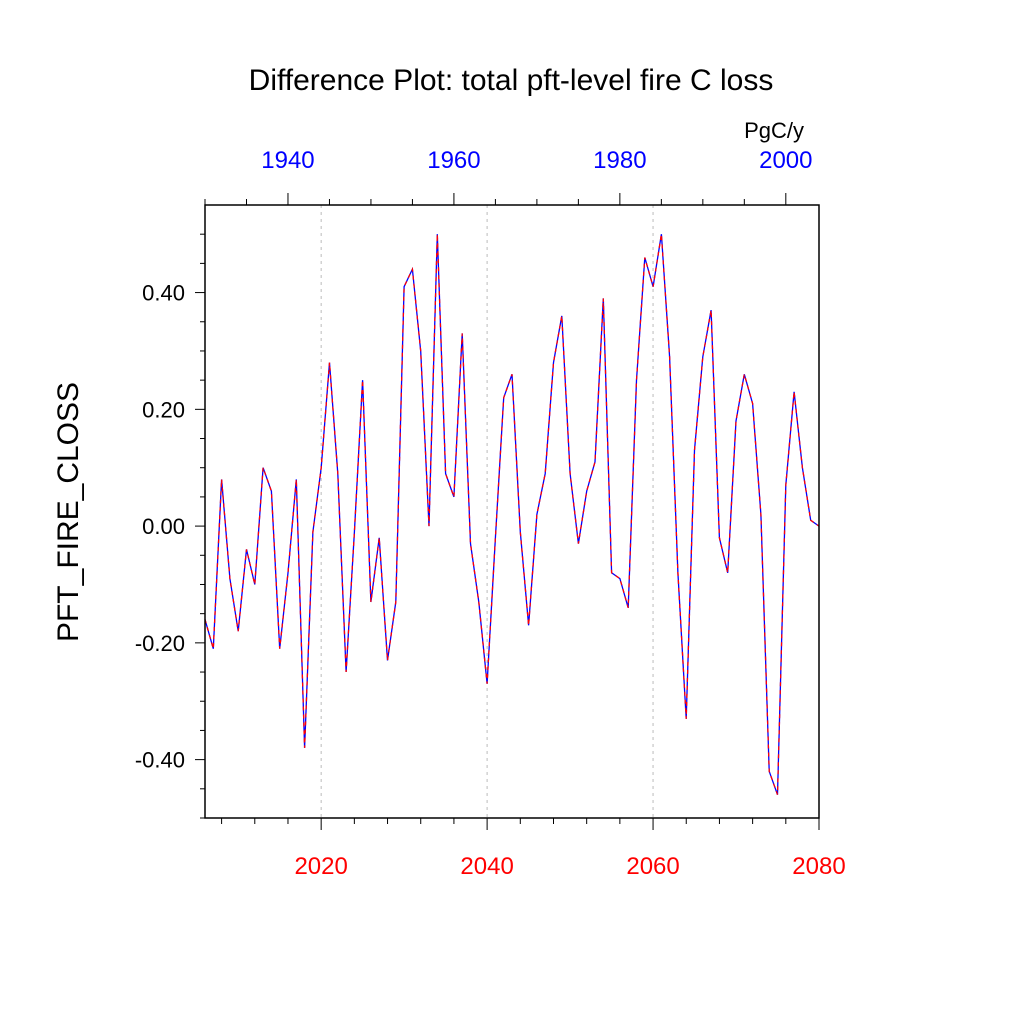 Image resolution: width=1024 pixels, height=1024 pixels. I want to click on x-bottom-tick-label: 2040, so click(486, 866).